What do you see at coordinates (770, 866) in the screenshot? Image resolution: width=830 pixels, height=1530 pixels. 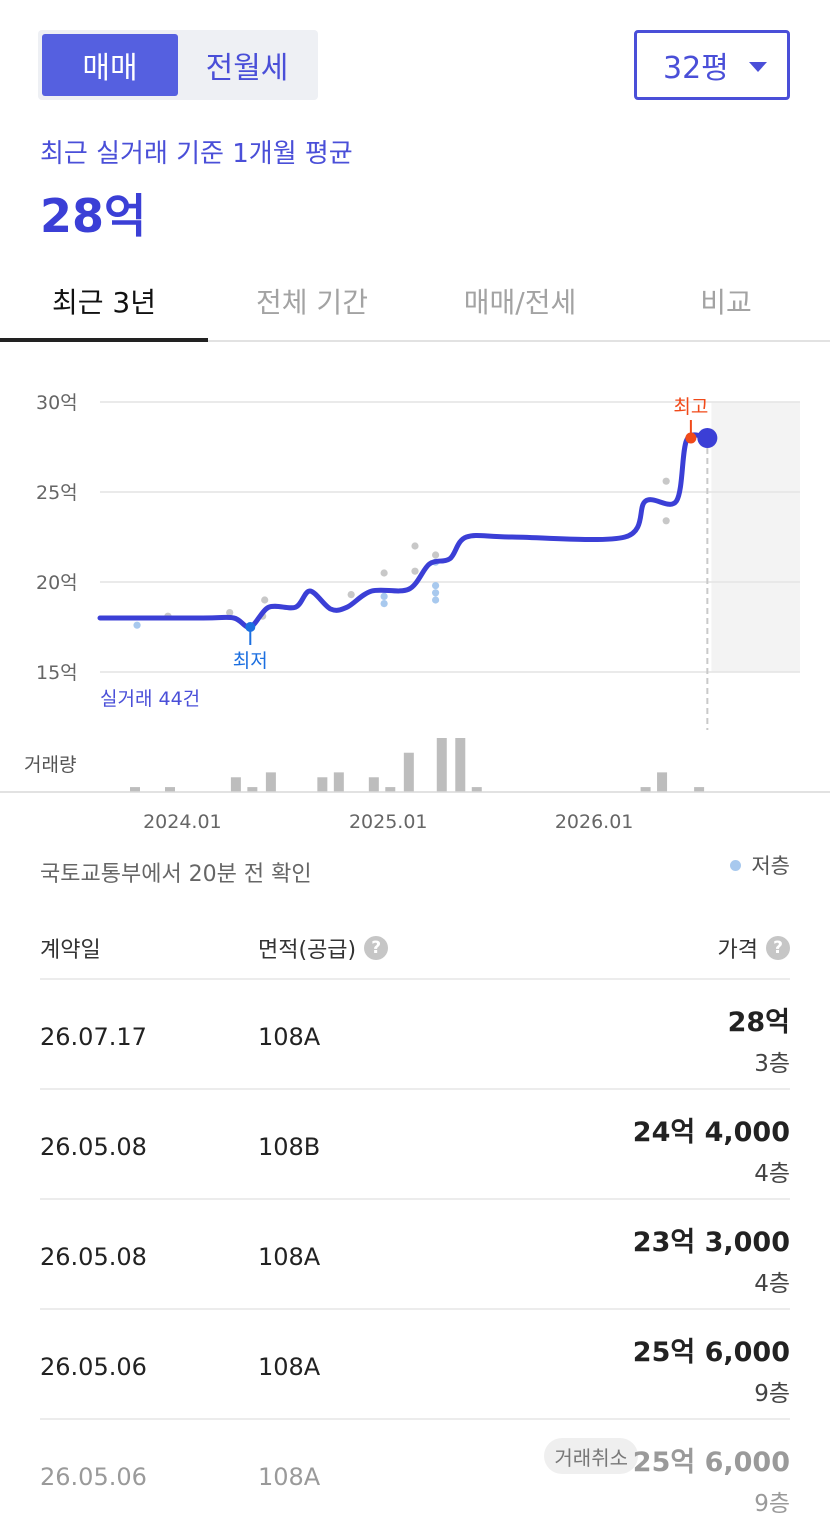 I see `low-floor-legend-label: 저층` at bounding box center [770, 866].